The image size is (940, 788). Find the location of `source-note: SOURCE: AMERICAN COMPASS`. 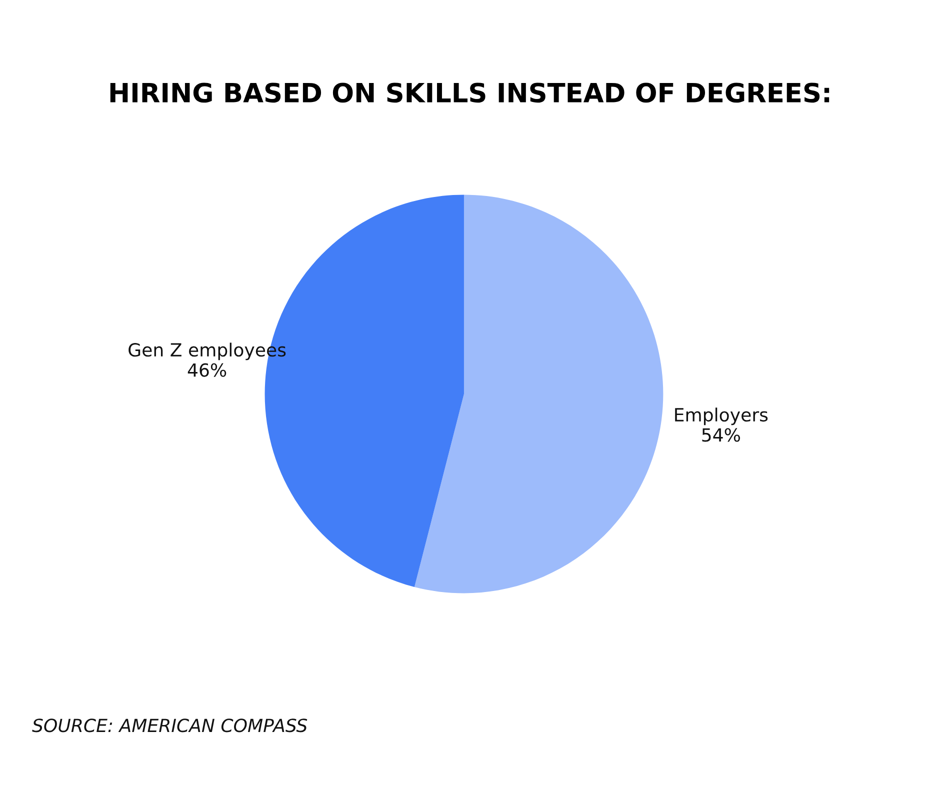

source-note: SOURCE: AMERICAN COMPASS is located at coordinates (170, 725).